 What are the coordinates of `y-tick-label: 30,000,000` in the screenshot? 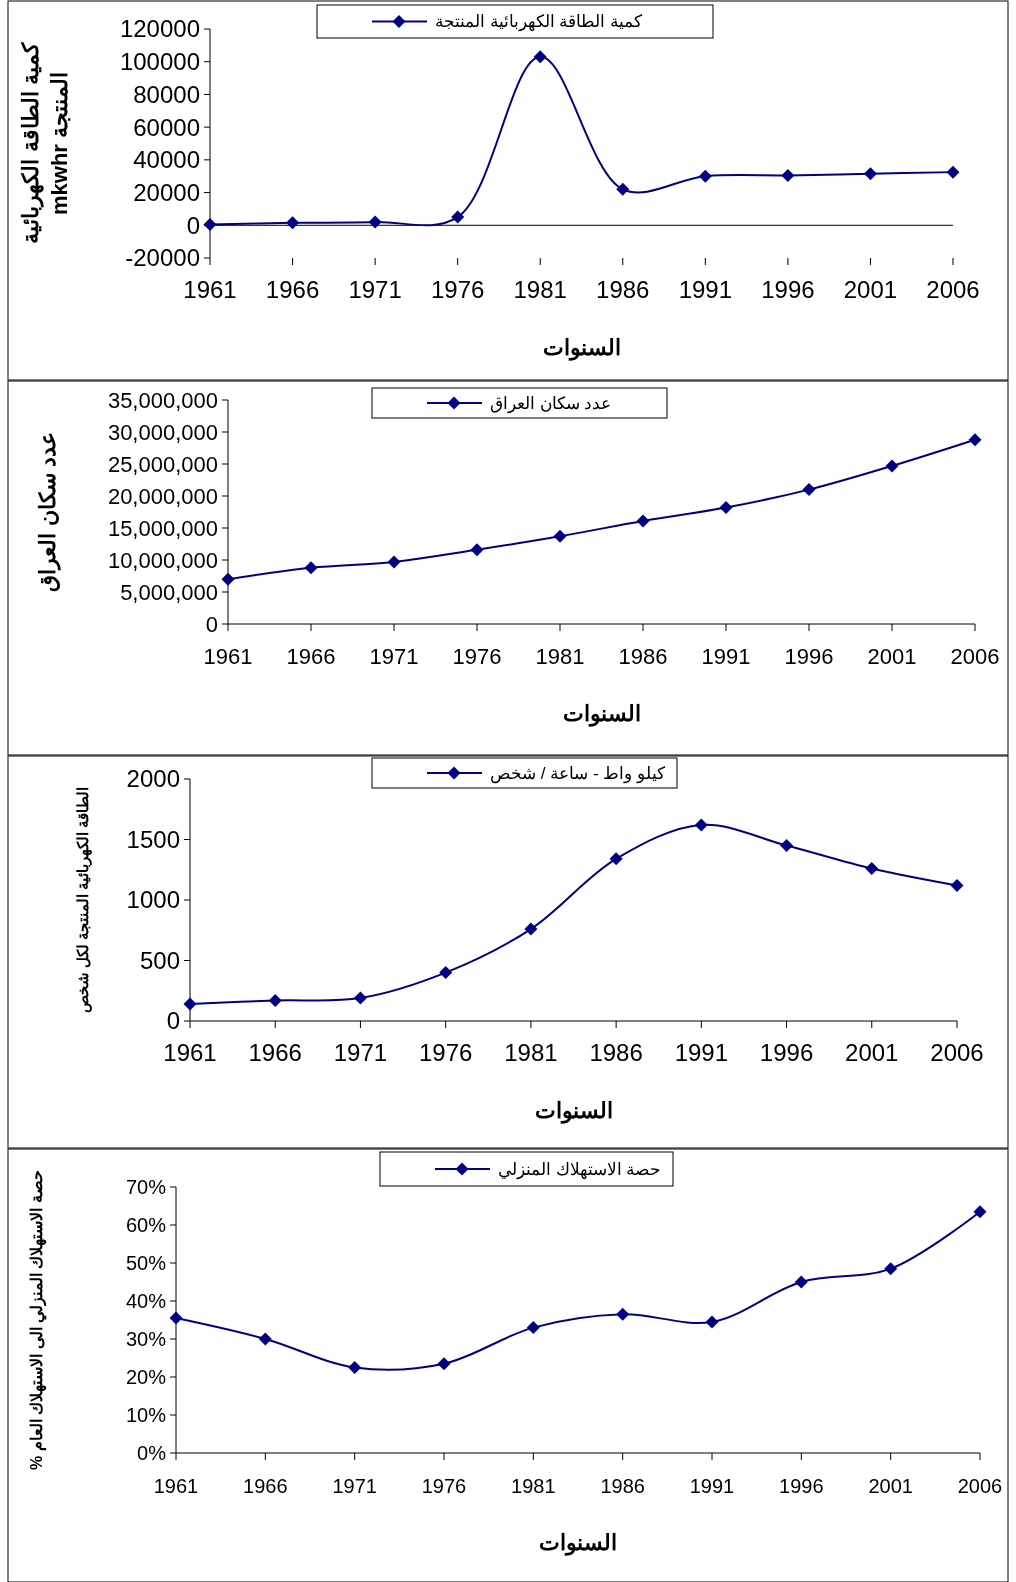 It's located at (162, 432).